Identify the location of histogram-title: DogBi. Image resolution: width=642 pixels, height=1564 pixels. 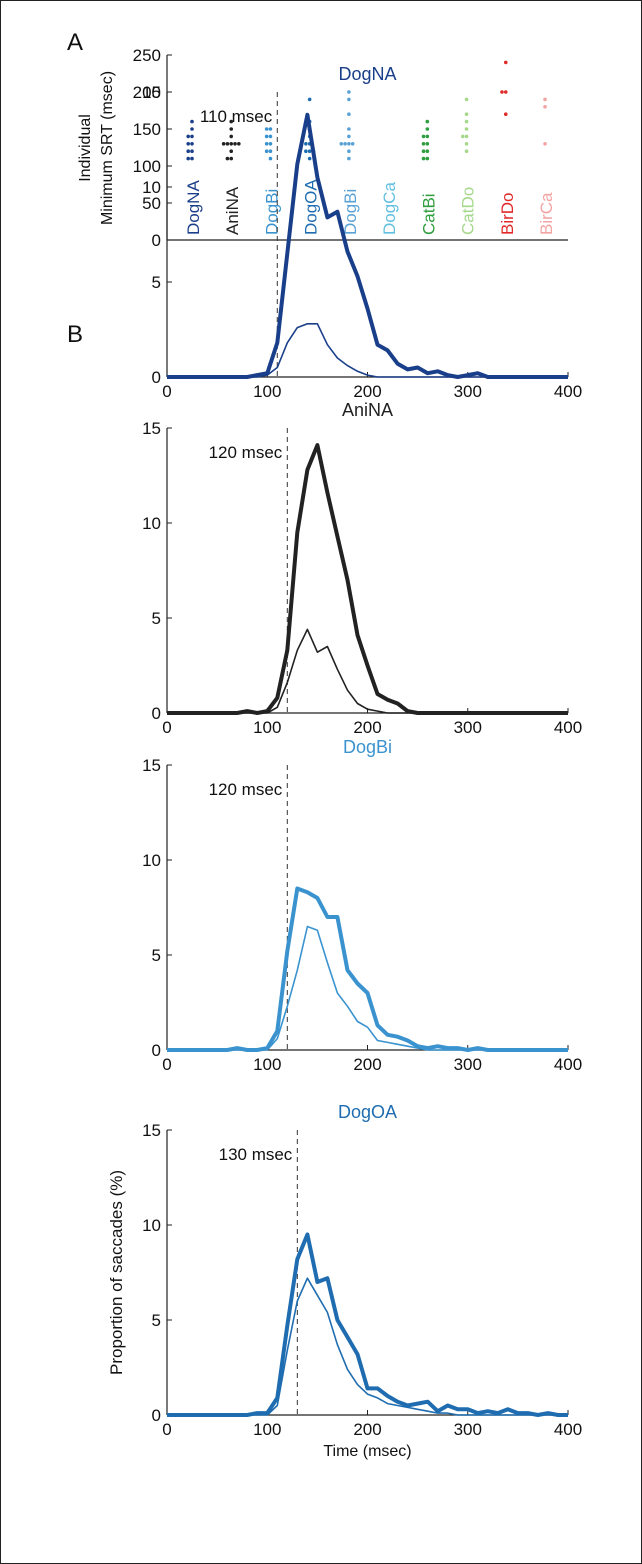
(367, 747).